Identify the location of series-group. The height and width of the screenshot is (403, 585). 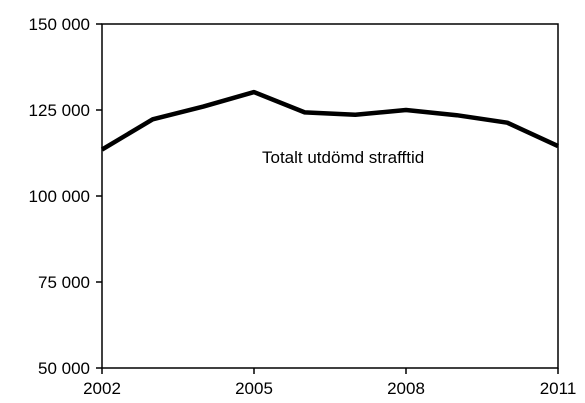
(329, 120).